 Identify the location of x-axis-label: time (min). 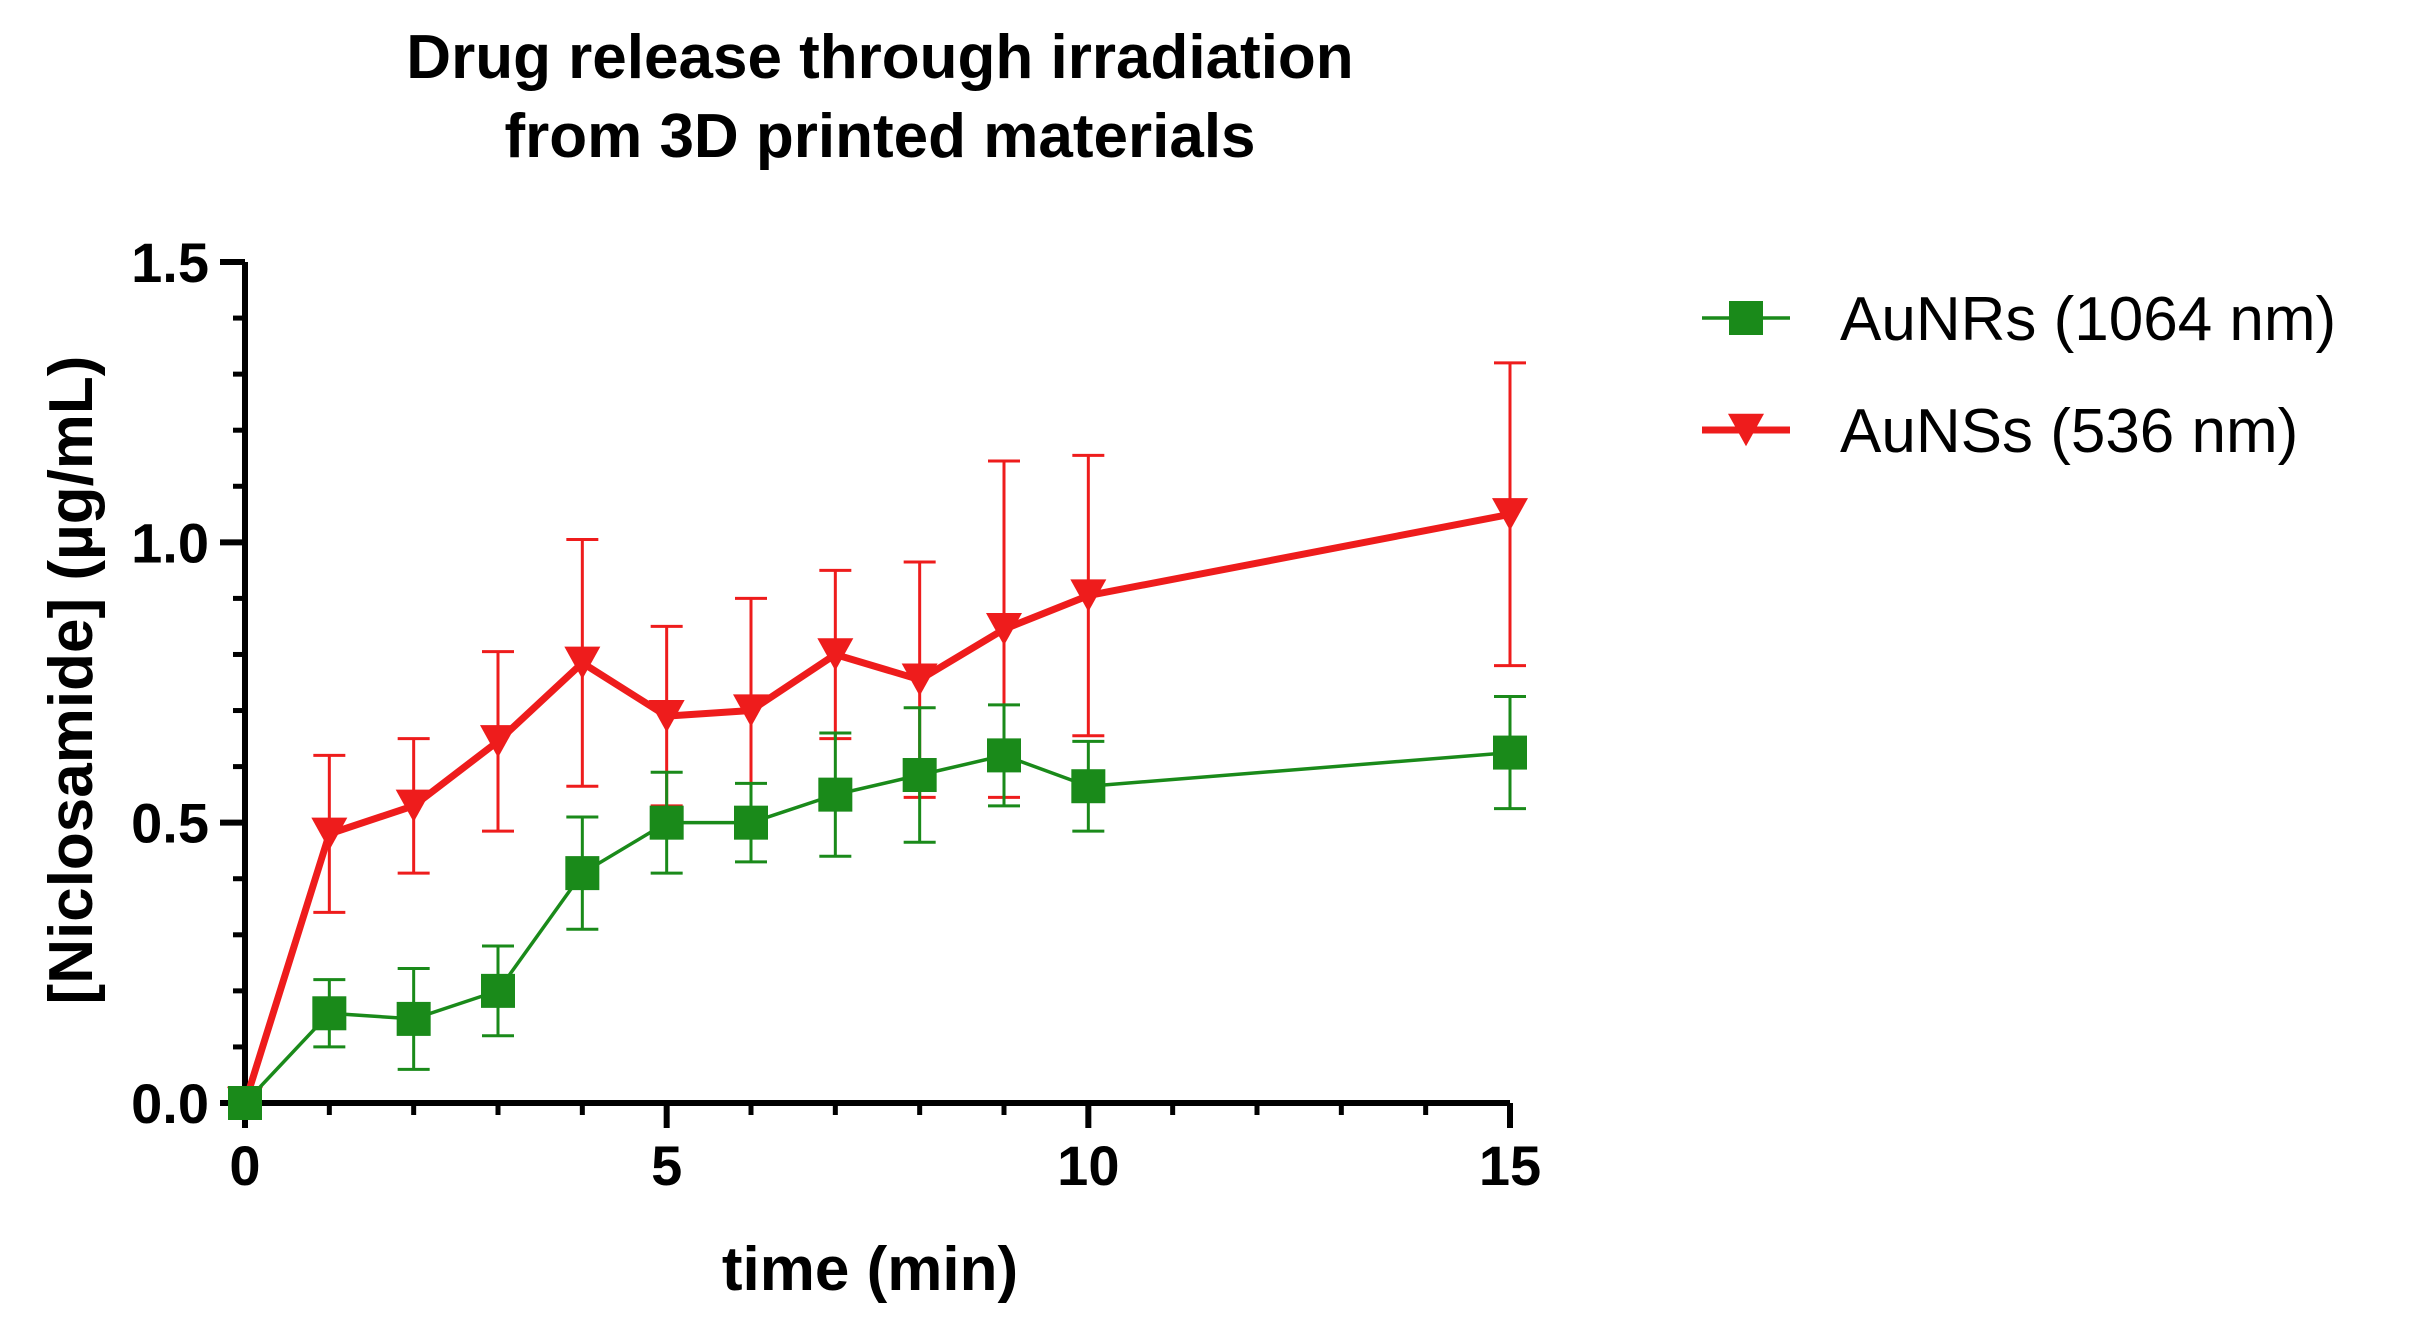
(870, 1269).